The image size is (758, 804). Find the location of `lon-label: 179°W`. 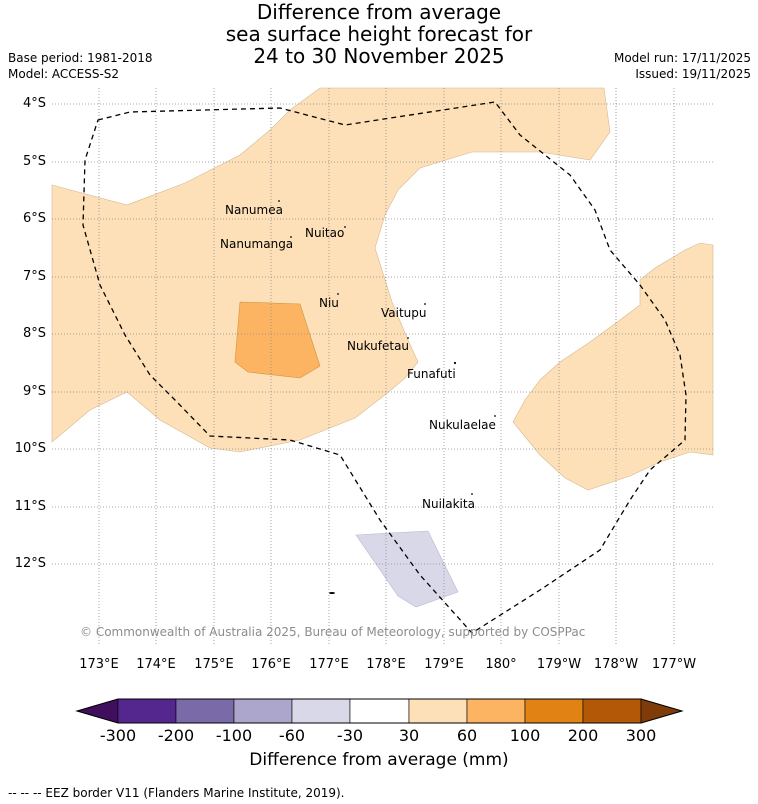

lon-label: 179°W is located at coordinates (559, 664).